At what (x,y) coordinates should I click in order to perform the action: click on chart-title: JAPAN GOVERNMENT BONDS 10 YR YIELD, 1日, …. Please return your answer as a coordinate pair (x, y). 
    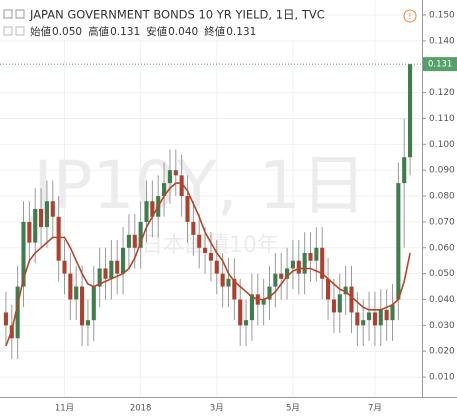
    Looking at the image, I should click on (177, 15).